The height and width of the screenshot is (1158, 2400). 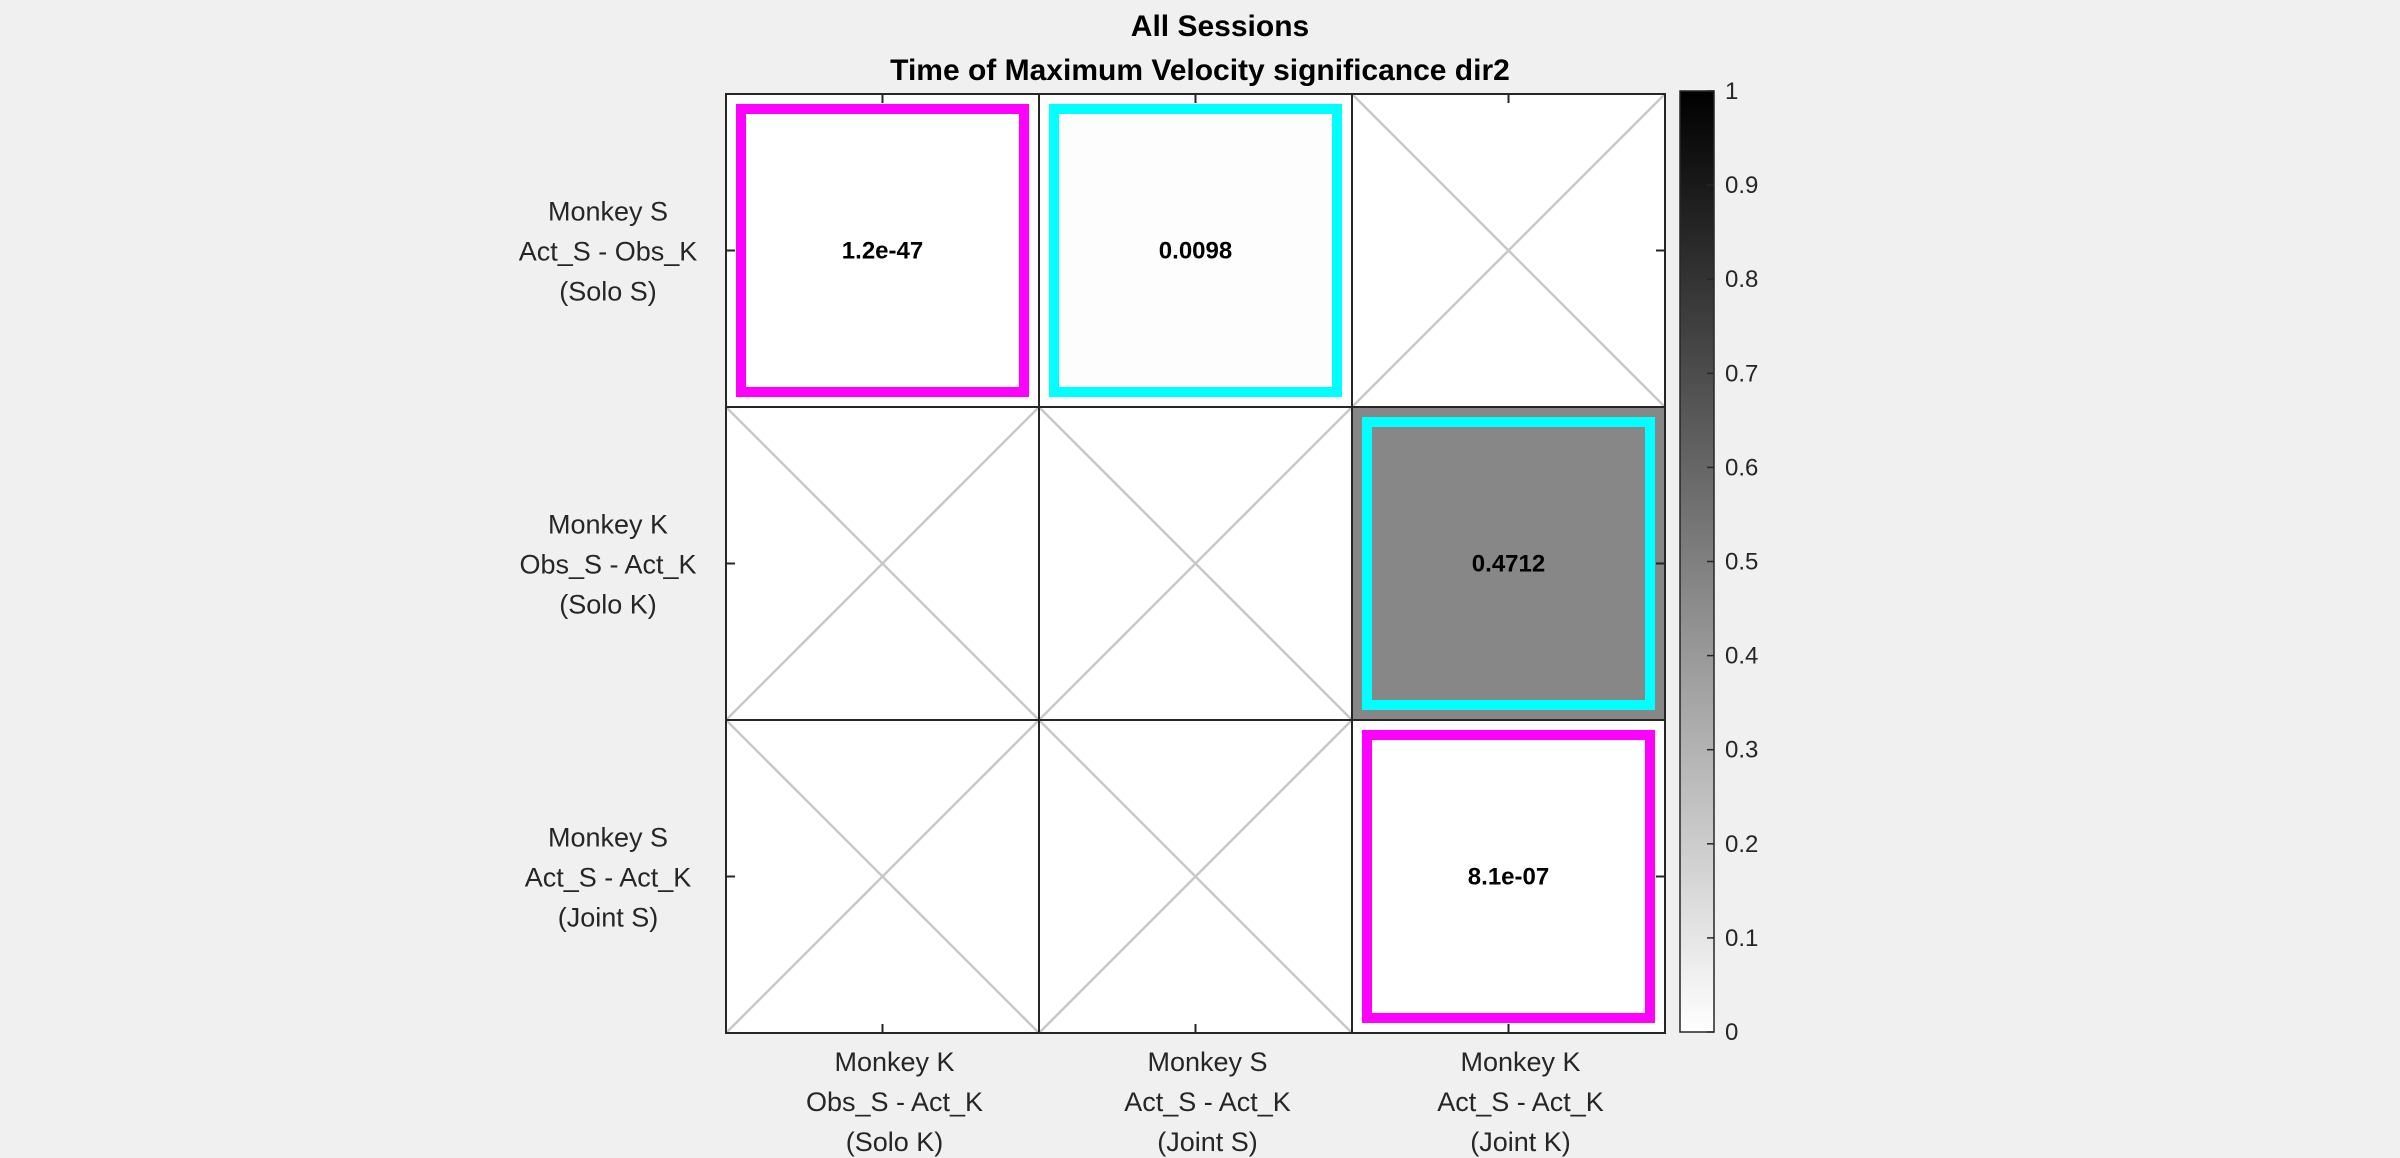 I want to click on colorbar-tick-label: 0.2, so click(x=1741, y=844).